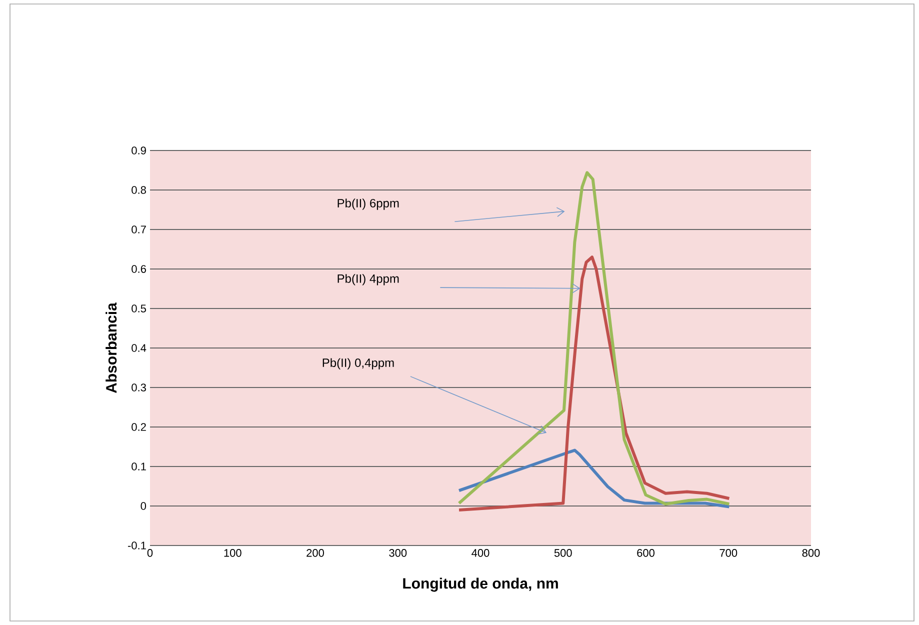 The width and height of the screenshot is (919, 625). What do you see at coordinates (368, 204) in the screenshot?
I see `annotation: Pb(II) 6ppm` at bounding box center [368, 204].